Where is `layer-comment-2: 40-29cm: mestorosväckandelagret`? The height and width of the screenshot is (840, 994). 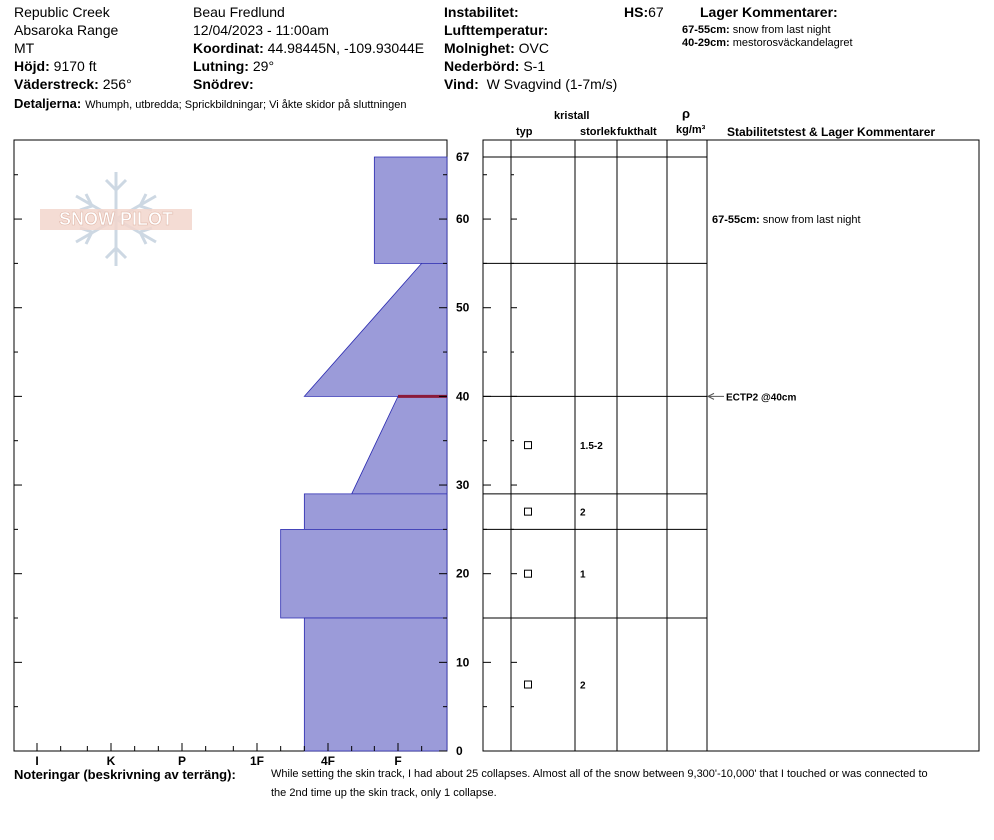
layer-comment-2: 40-29cm: mestorosväckandelagret is located at coordinates (767, 43).